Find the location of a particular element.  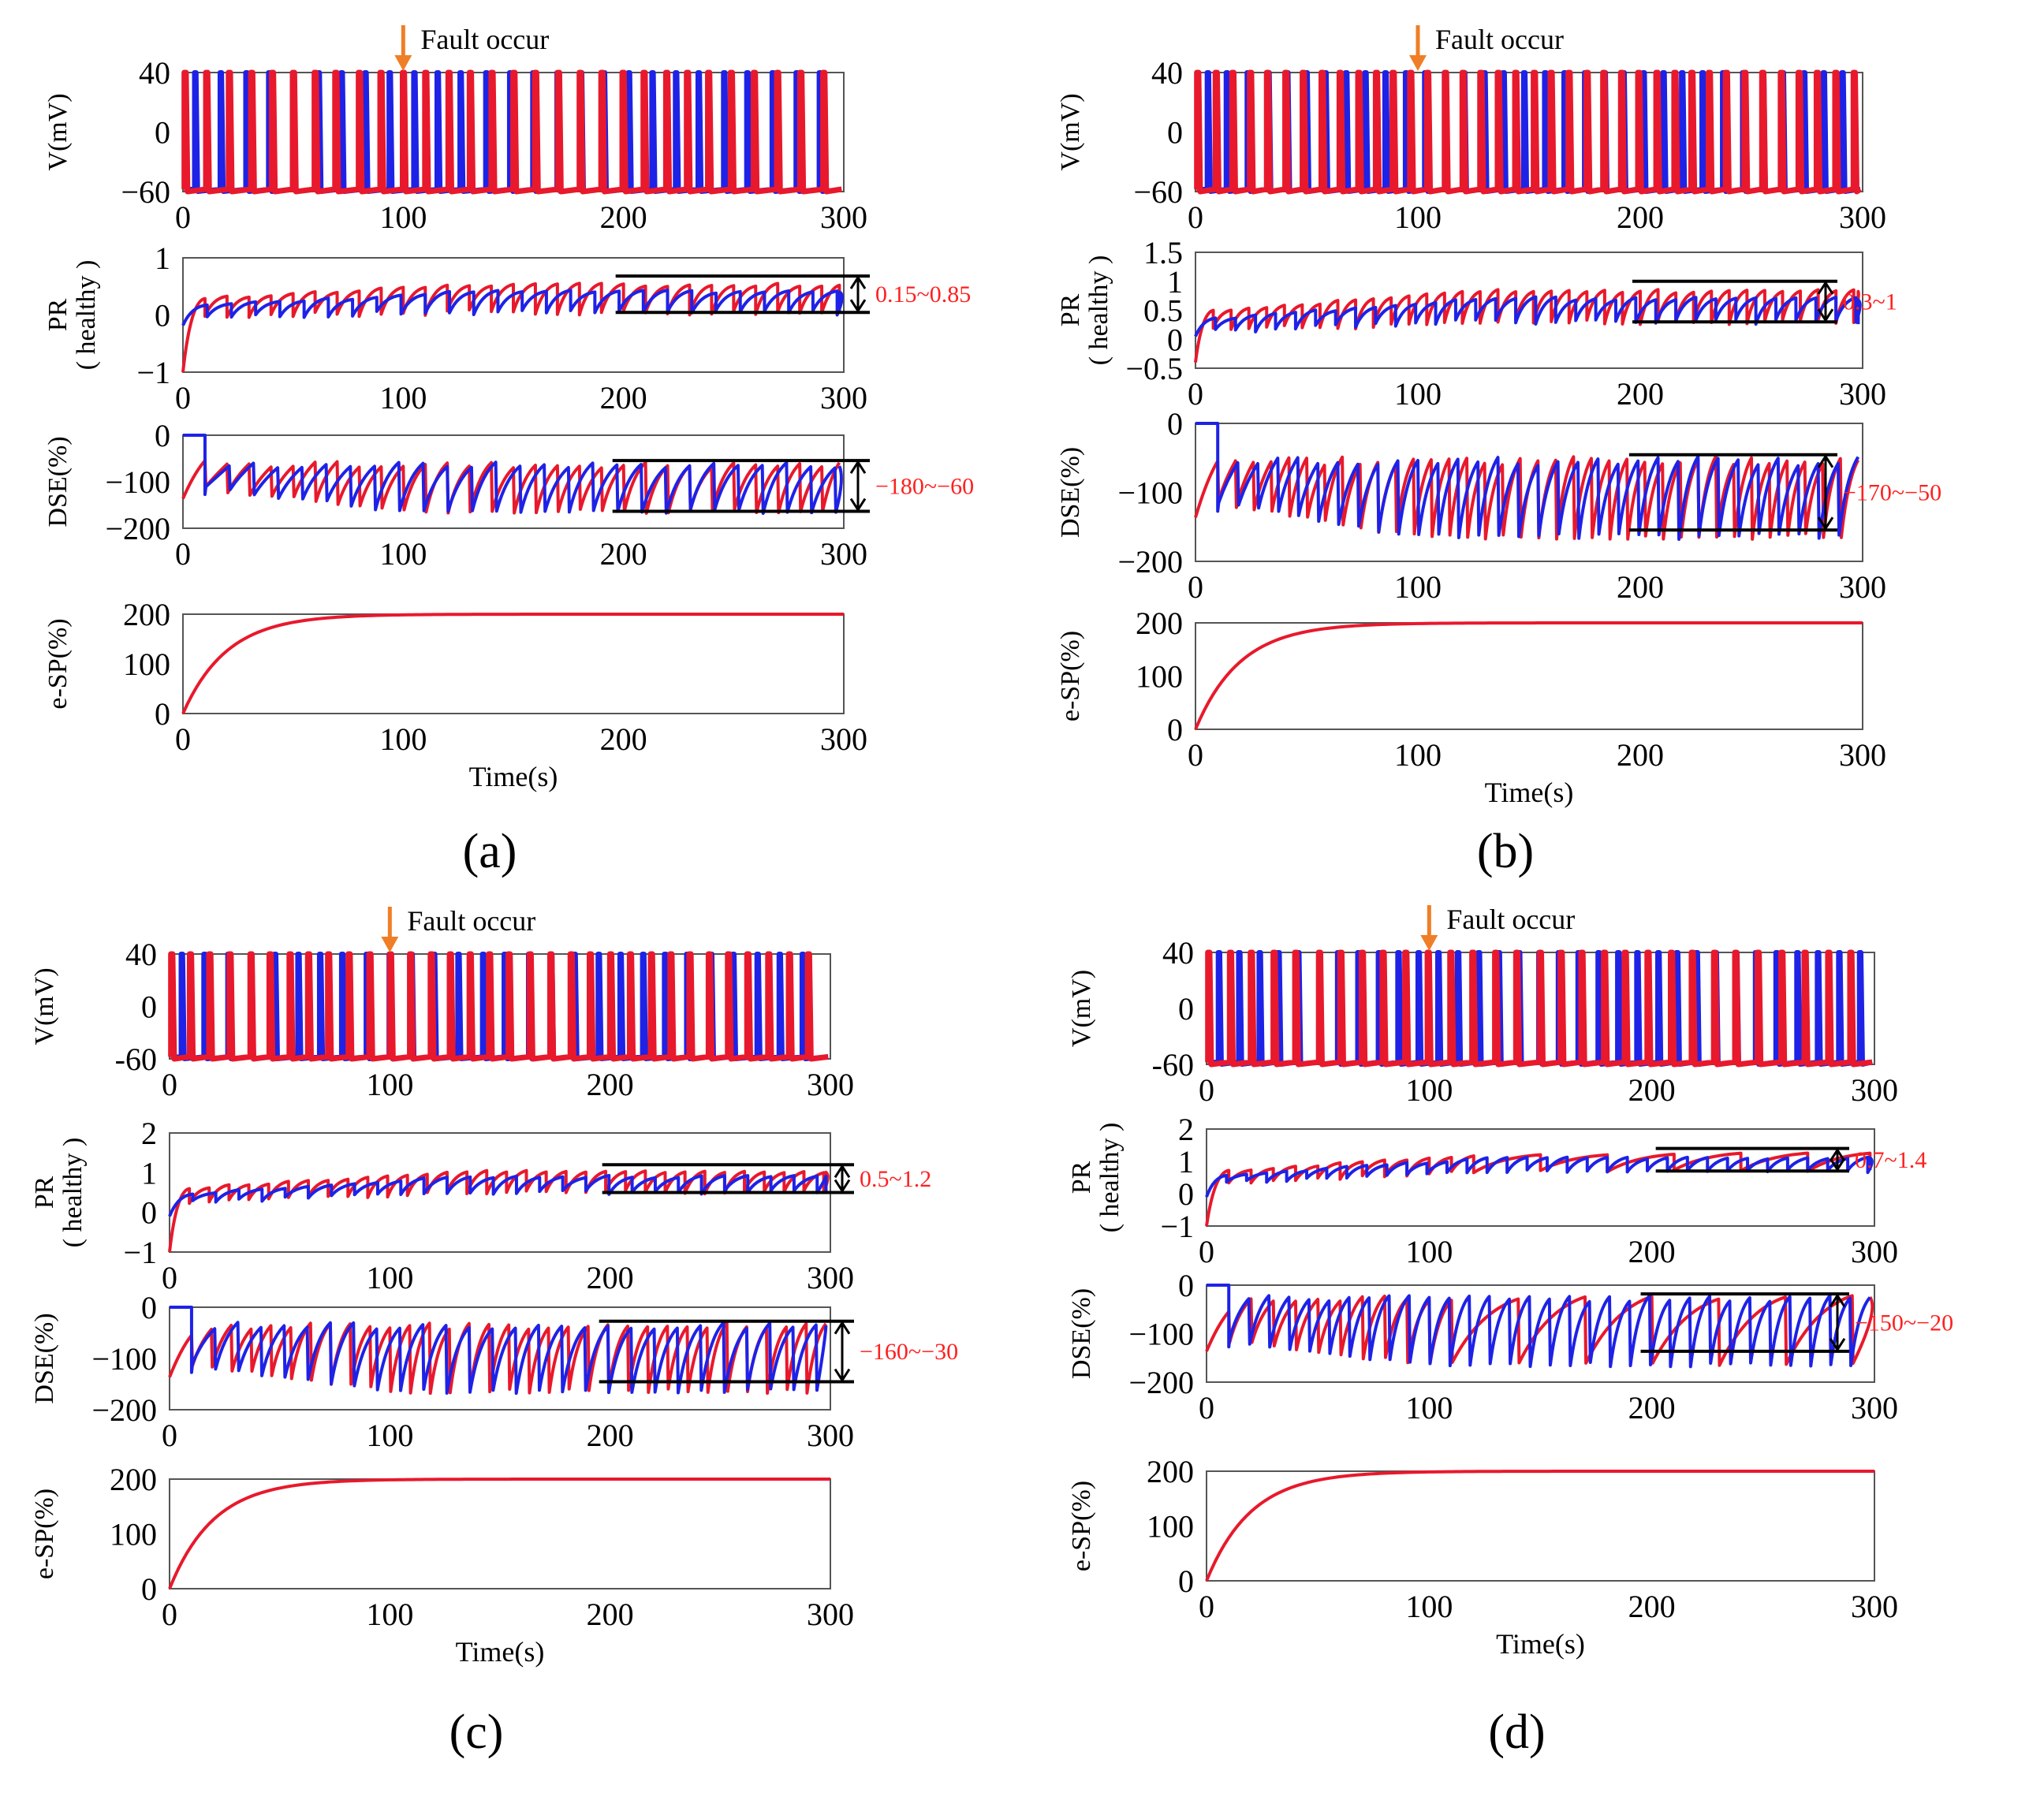

band-label: −150~−20 is located at coordinates (1904, 1323).